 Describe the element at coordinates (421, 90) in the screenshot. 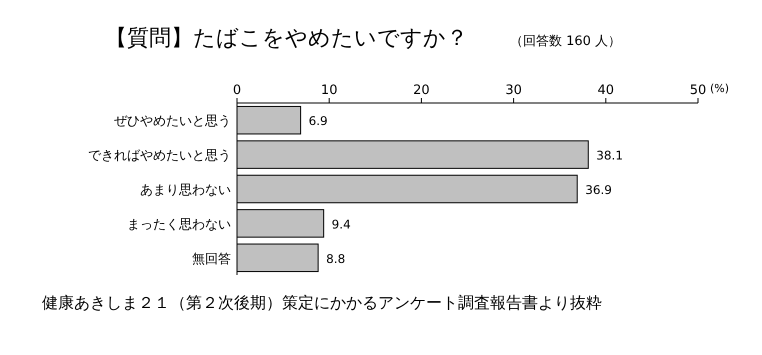

I see `x-tick-label: 20` at that location.